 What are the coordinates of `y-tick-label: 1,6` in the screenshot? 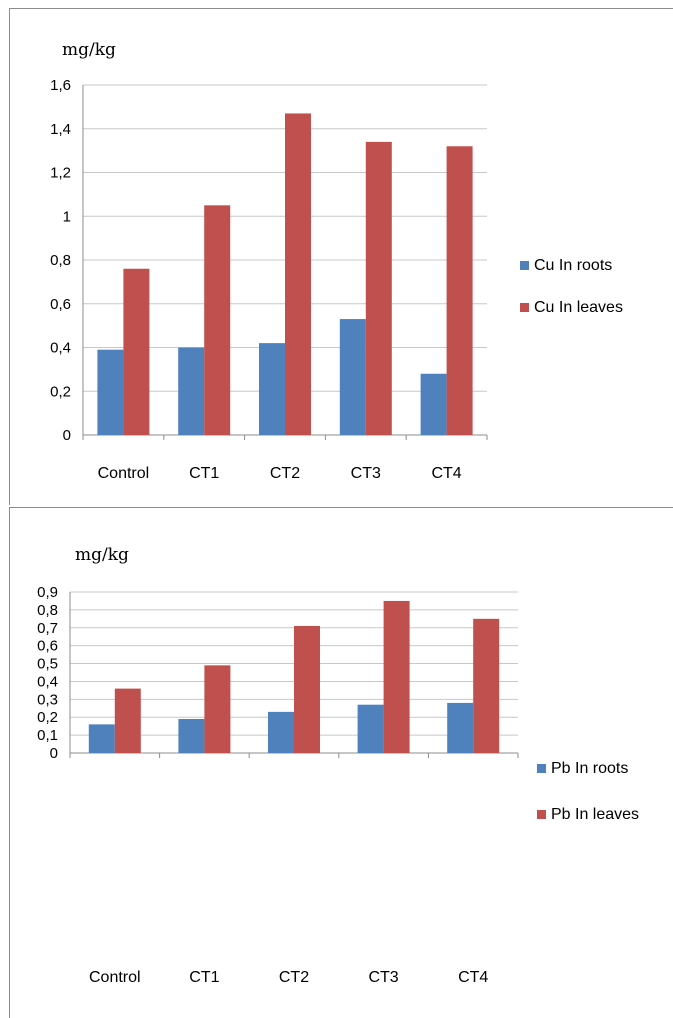 It's located at (60, 85).